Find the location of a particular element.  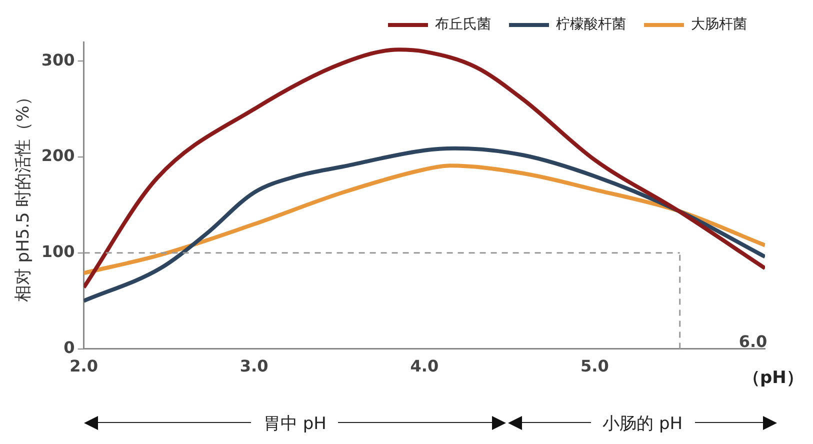

x-axis-title: （pH） is located at coordinates (773, 378).